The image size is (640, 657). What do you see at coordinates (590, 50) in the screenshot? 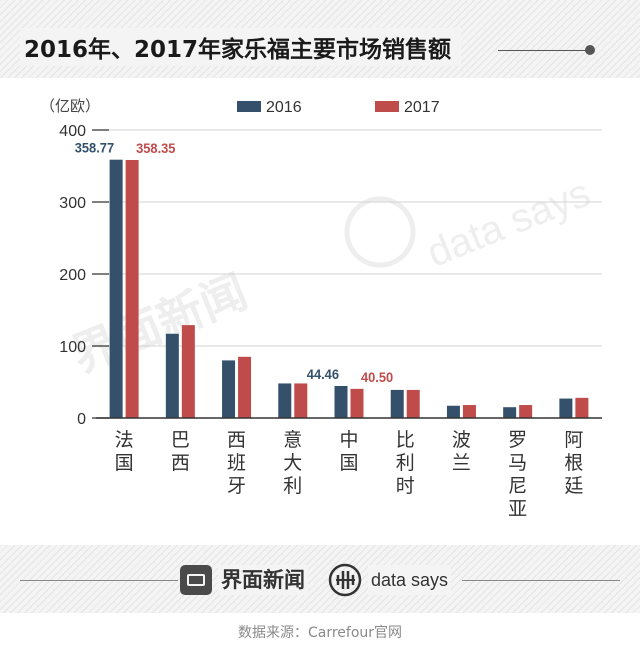
I see `title-dot` at bounding box center [590, 50].